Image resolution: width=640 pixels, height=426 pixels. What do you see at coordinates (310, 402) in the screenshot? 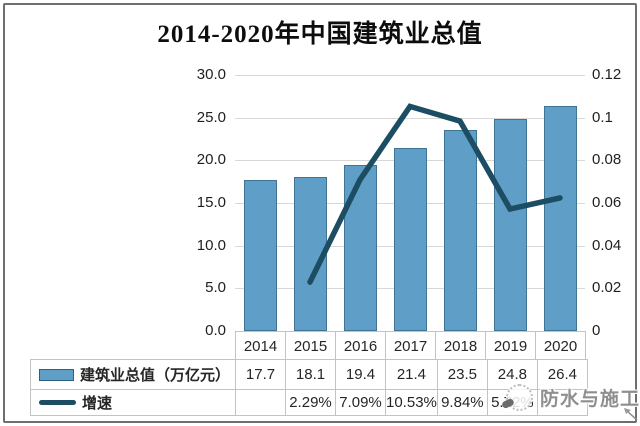
I see `value-cell: 2.29%` at bounding box center [310, 402].